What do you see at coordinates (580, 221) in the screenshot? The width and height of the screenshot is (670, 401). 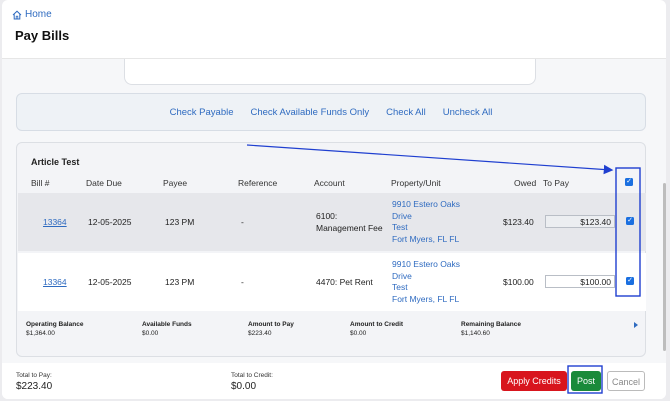 I see `to-pay-input: $123.40` at bounding box center [580, 221].